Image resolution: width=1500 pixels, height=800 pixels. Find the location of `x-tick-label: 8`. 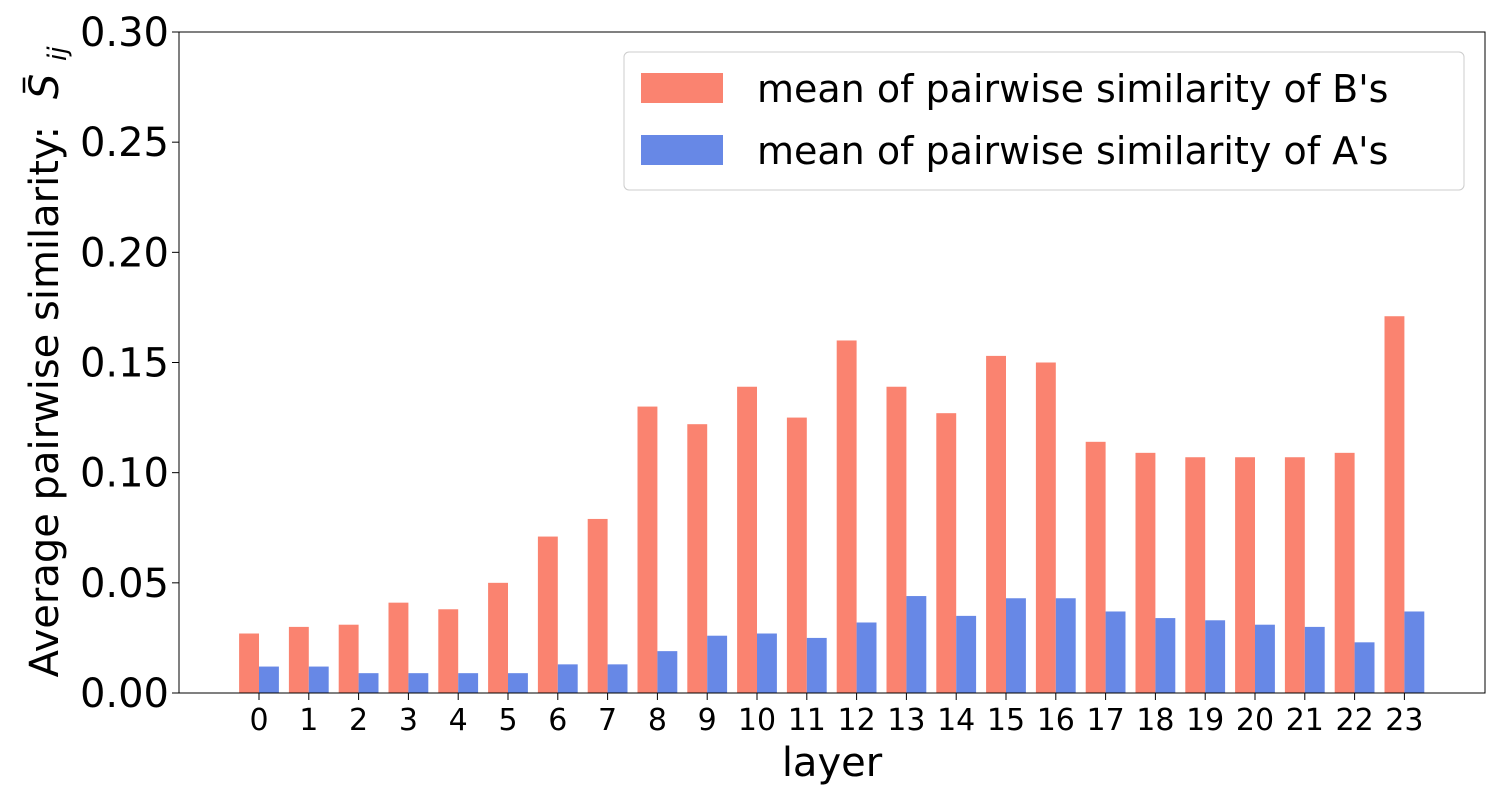

x-tick-label: 8 is located at coordinates (657, 720).